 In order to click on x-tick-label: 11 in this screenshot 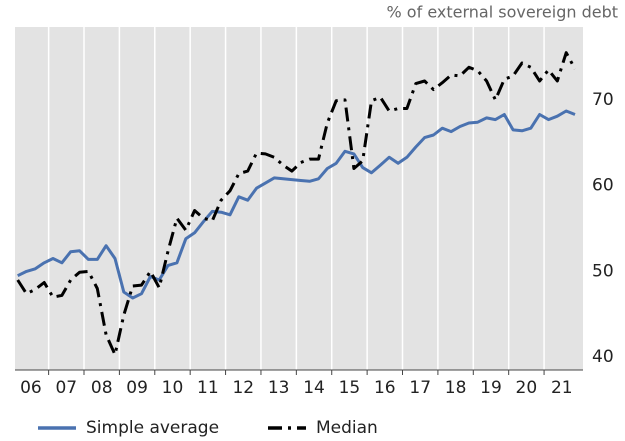, I will do `click(208, 388)`.